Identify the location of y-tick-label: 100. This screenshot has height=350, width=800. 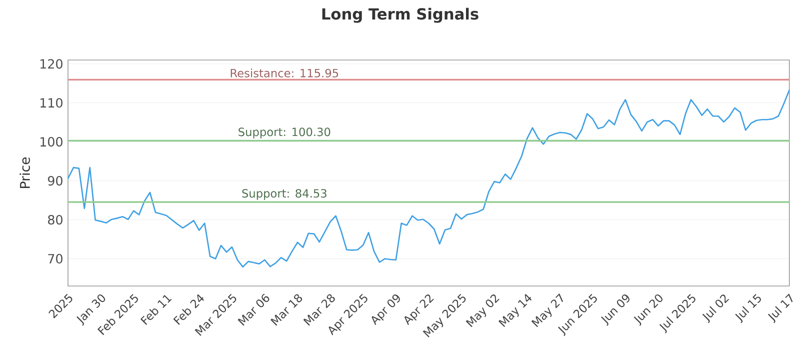
(51, 142).